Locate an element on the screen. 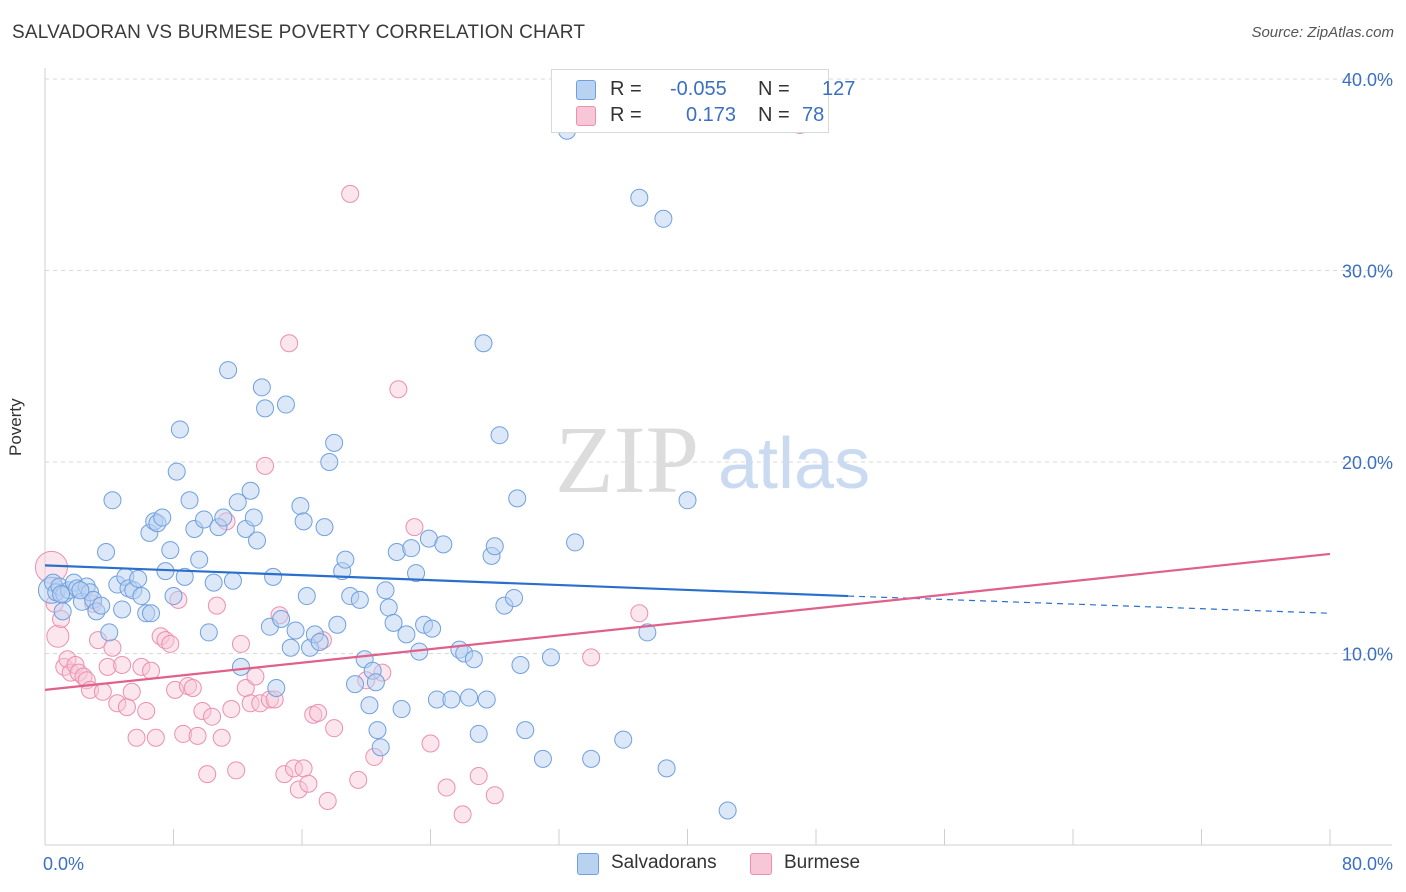  watermark: ZIP atlas is located at coordinates (712, 459).